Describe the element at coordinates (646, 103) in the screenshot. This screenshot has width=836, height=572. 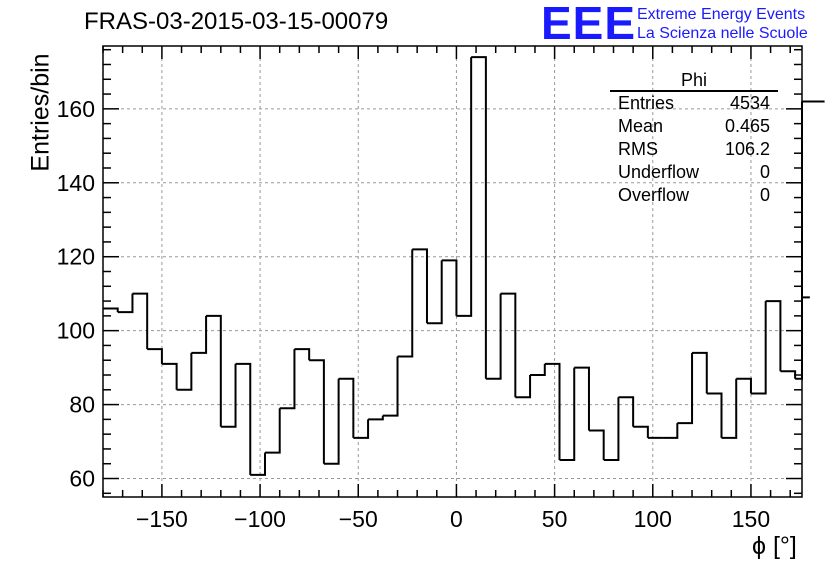
I see `stats-label: Entries` at that location.